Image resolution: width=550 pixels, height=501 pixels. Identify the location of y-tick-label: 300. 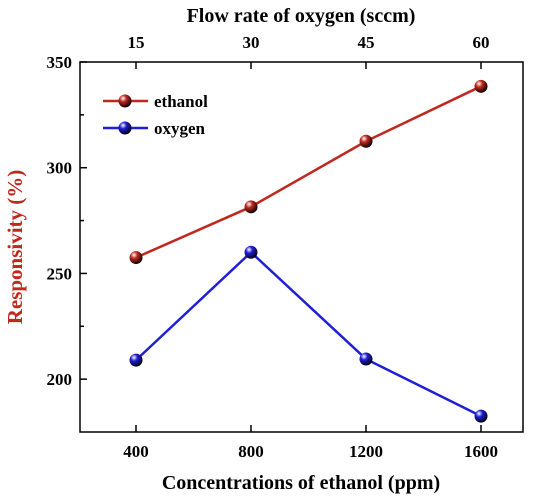
(60, 168).